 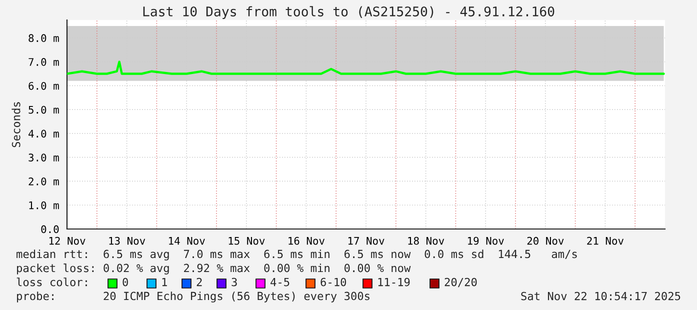 I want to click on text: packet loss: 0.02 % avg 2.92 % max 0.00 % min 0.00 % now, so click(x=214, y=269).